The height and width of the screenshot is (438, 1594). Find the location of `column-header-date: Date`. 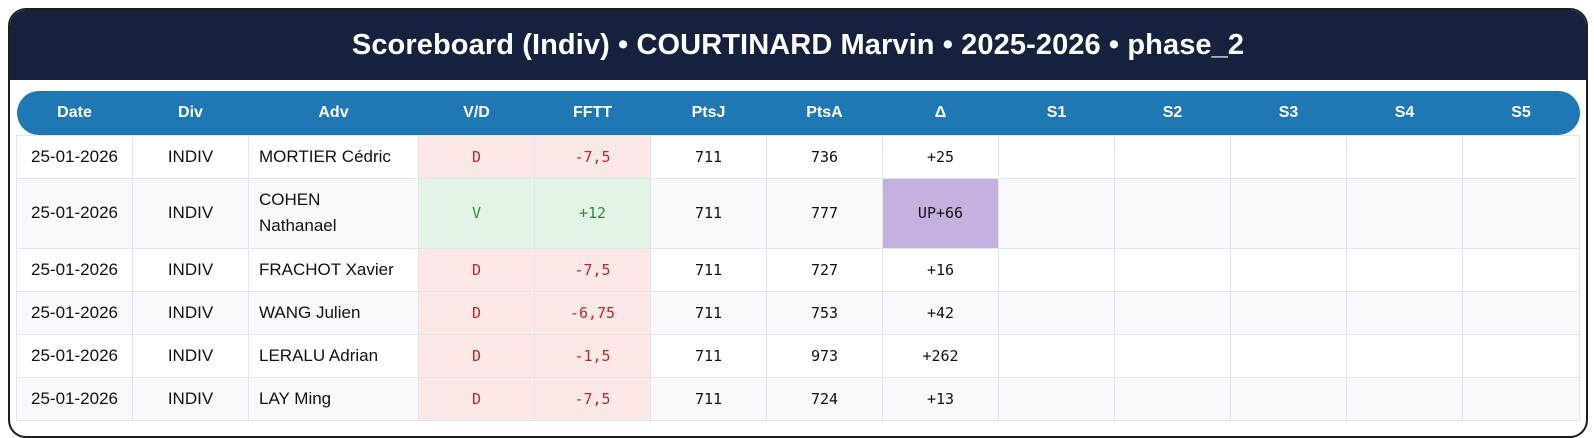

column-header-date: Date is located at coordinates (74, 113).